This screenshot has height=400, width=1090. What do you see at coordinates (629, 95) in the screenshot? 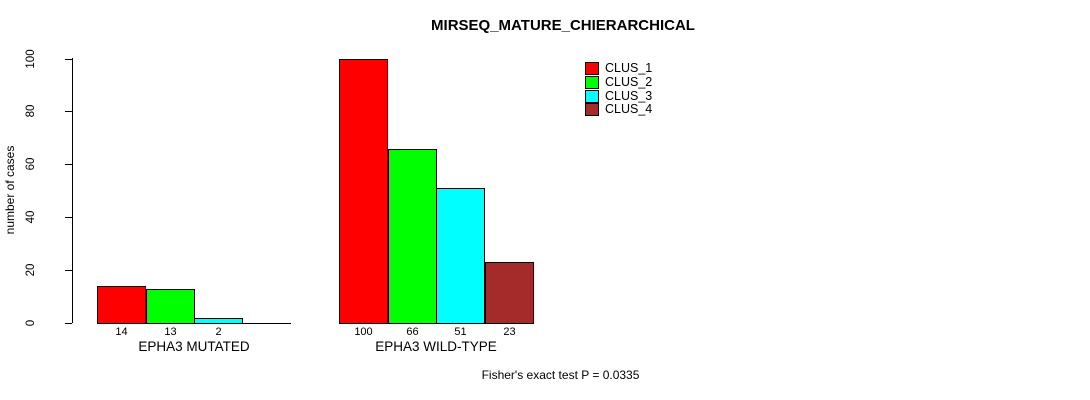
I see `legend-label: CLUS_3` at bounding box center [629, 95].